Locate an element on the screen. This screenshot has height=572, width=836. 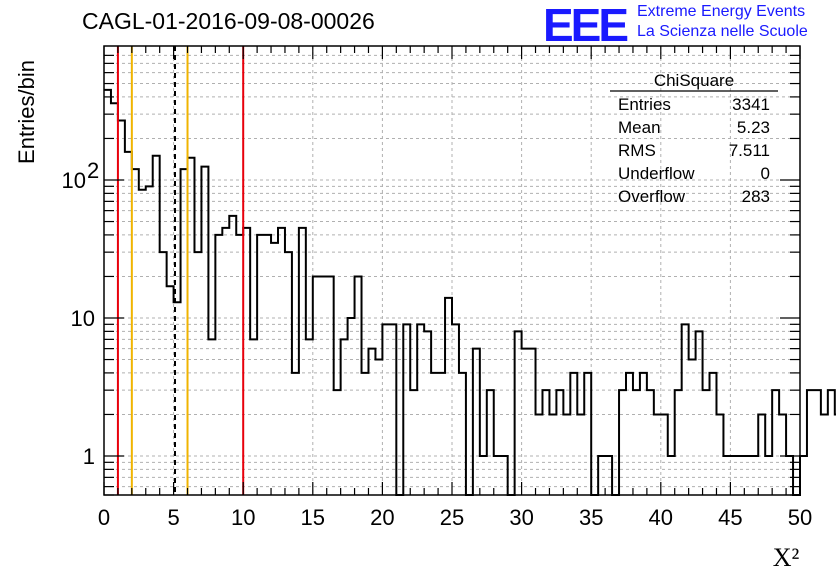
stats-row-value: 283 is located at coordinates (756, 196).